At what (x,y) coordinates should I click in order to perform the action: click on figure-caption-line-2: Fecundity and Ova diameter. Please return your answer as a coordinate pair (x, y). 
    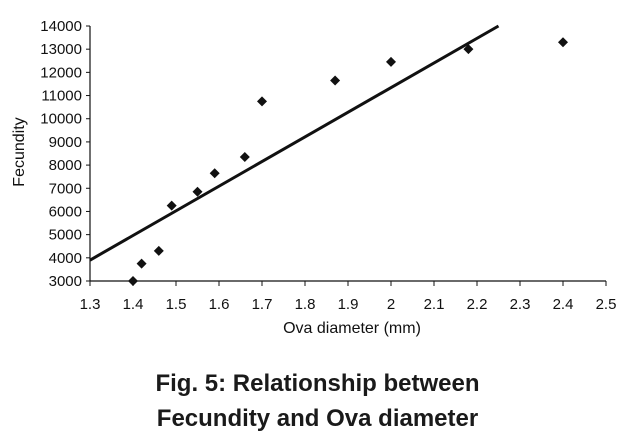
    Looking at the image, I should click on (317, 418).